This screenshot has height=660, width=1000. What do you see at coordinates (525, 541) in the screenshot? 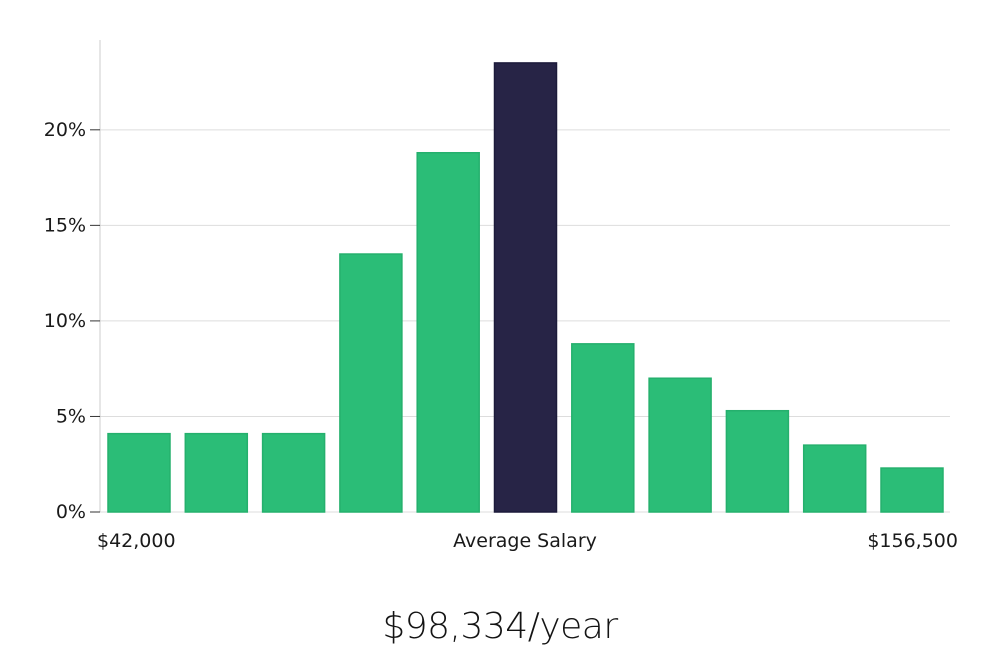
I see `x-label-average: Average Salary` at bounding box center [525, 541].